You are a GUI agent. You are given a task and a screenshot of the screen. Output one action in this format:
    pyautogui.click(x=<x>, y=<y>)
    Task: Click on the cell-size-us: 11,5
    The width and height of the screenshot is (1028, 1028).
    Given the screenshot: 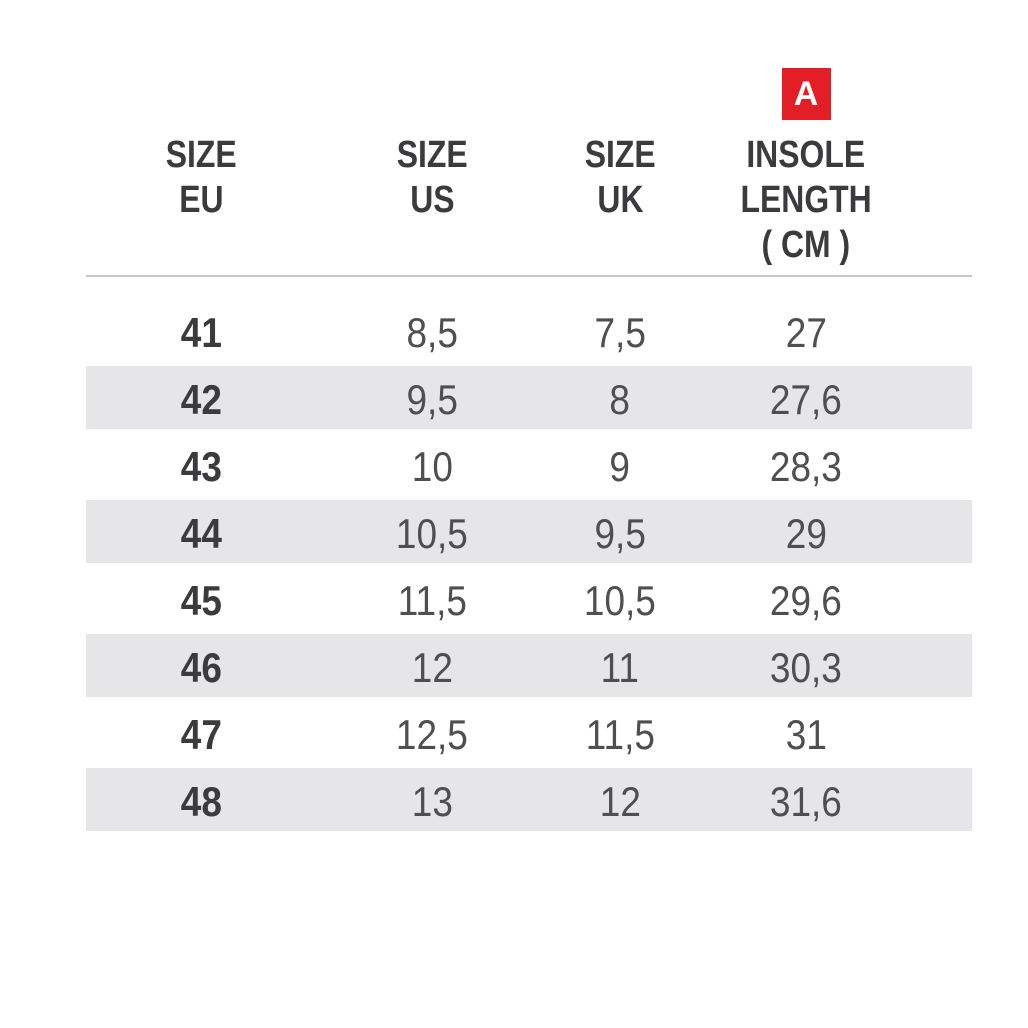 What is the action you would take?
    pyautogui.click(x=432, y=600)
    